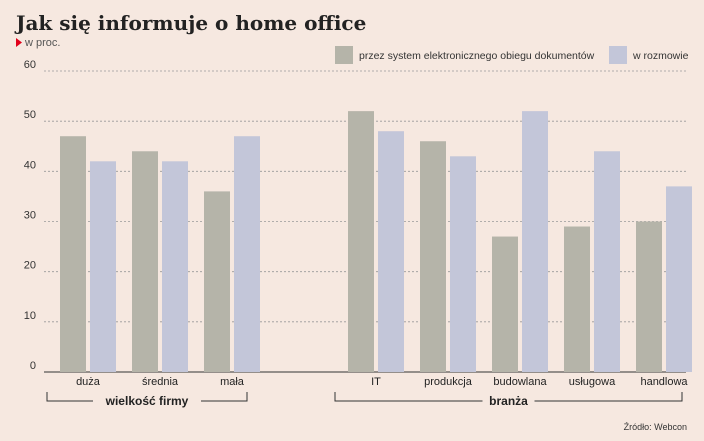 Image resolution: width=704 pixels, height=441 pixels. I want to click on bar-series-1-budowlana, so click(505, 304).